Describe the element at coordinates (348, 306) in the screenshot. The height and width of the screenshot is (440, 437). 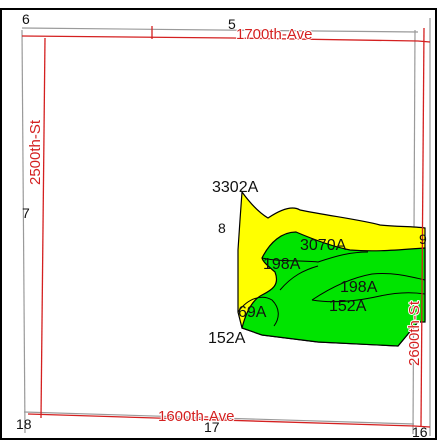
I see `soil-label-152a-right: 152A` at that location.